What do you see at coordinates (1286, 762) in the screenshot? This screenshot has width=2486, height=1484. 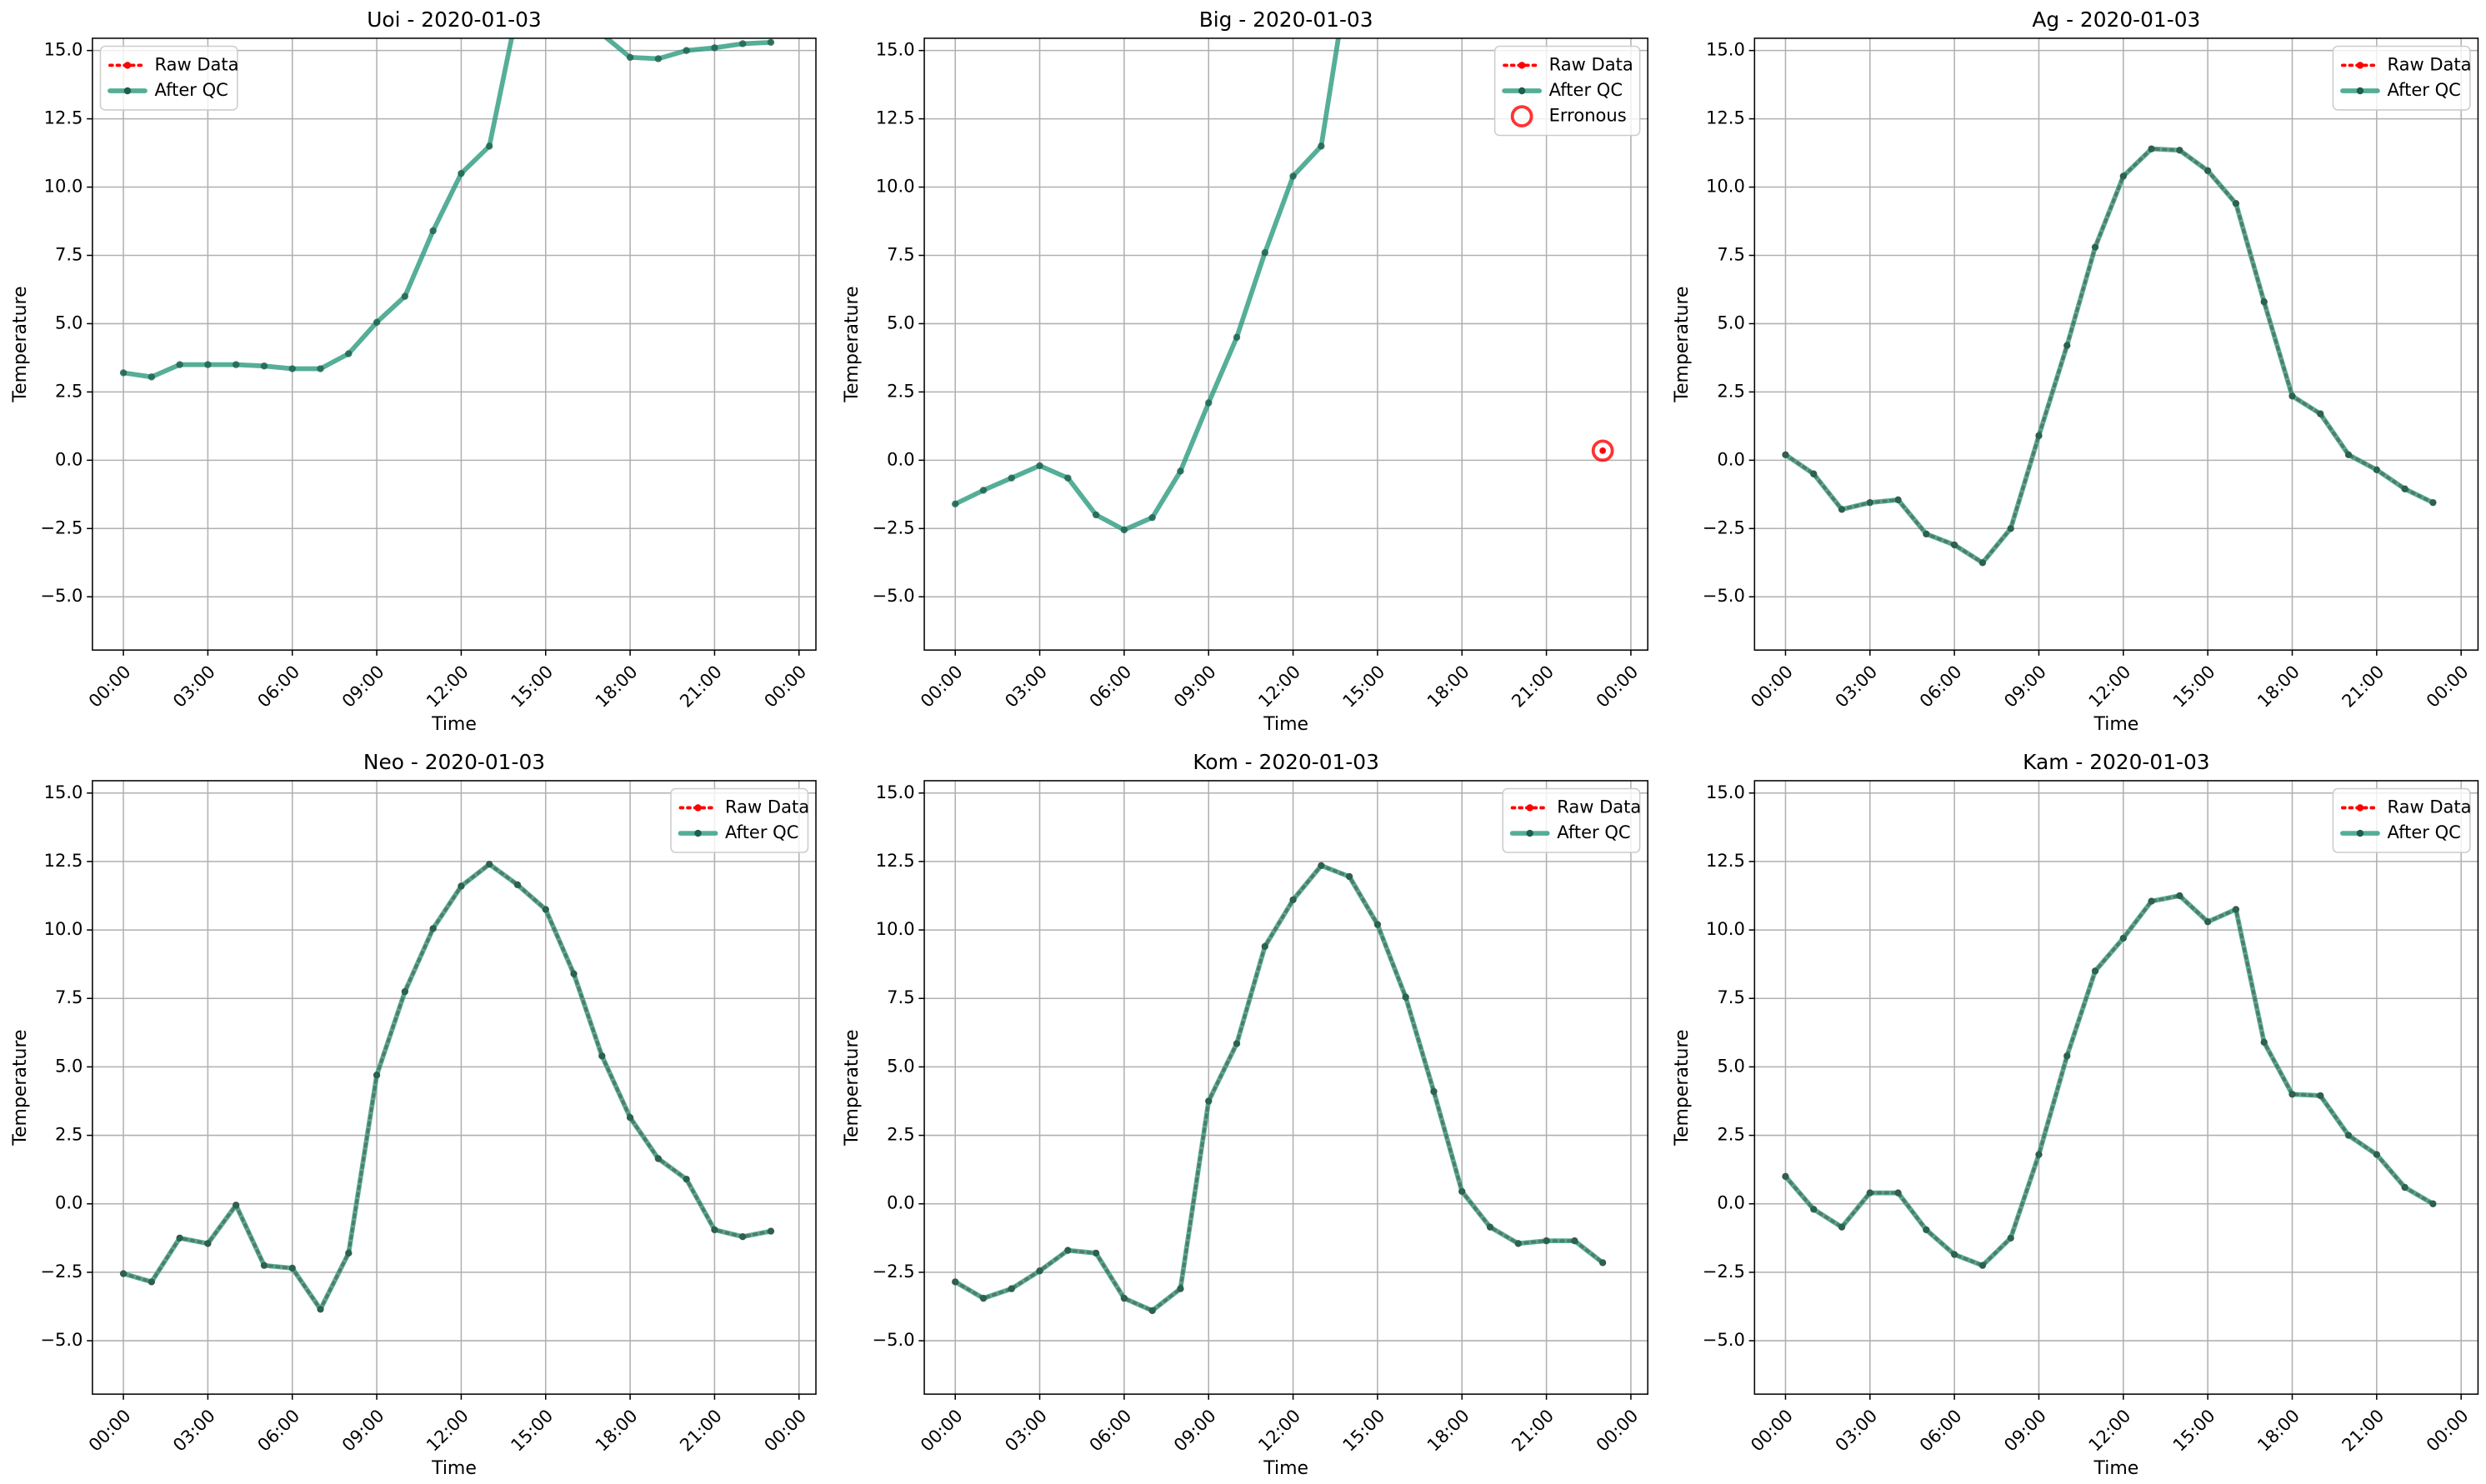 I see `subplot-title: Kom - 2020-01-03` at bounding box center [1286, 762].